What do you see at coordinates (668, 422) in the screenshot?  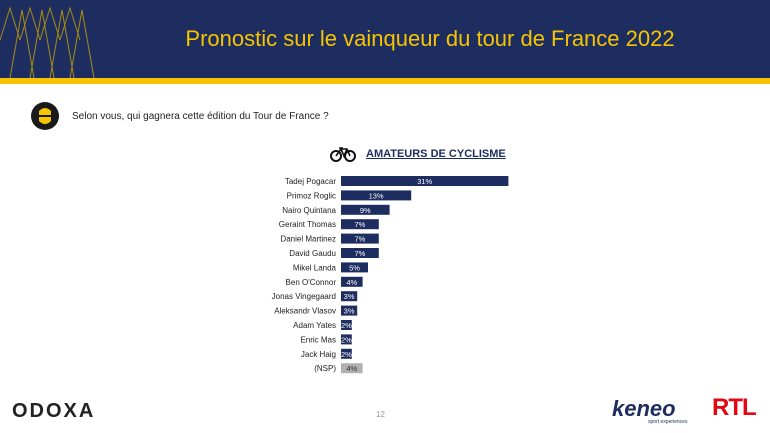 I see `keneo-tagline: sport experiences` at bounding box center [668, 422].